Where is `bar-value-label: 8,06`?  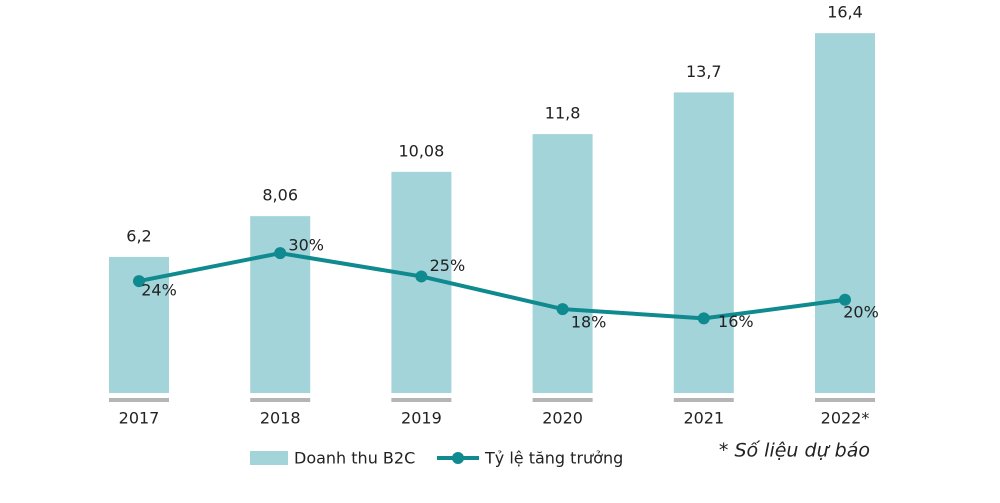 bar-value-label: 8,06 is located at coordinates (280, 195).